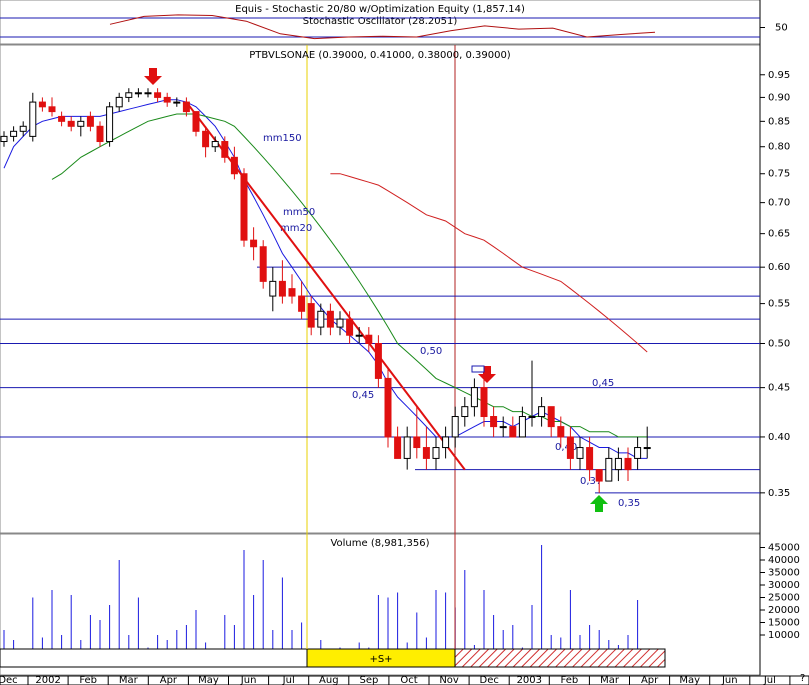  What do you see at coordinates (379, 543) in the screenshot?
I see `volume-title: Volume (8,981,356)` at bounding box center [379, 543].